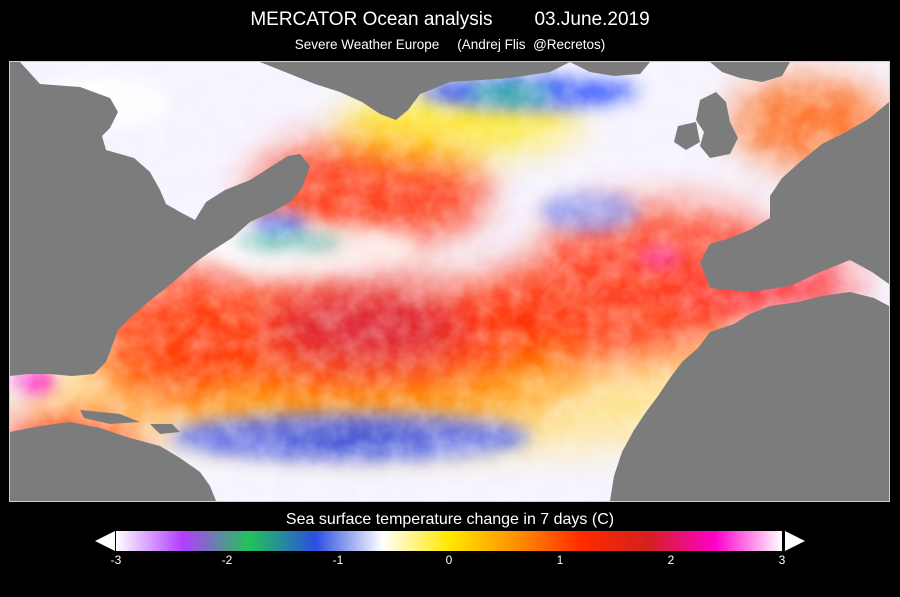  What do you see at coordinates (687, 136) in the screenshot?
I see `ireland` at bounding box center [687, 136].